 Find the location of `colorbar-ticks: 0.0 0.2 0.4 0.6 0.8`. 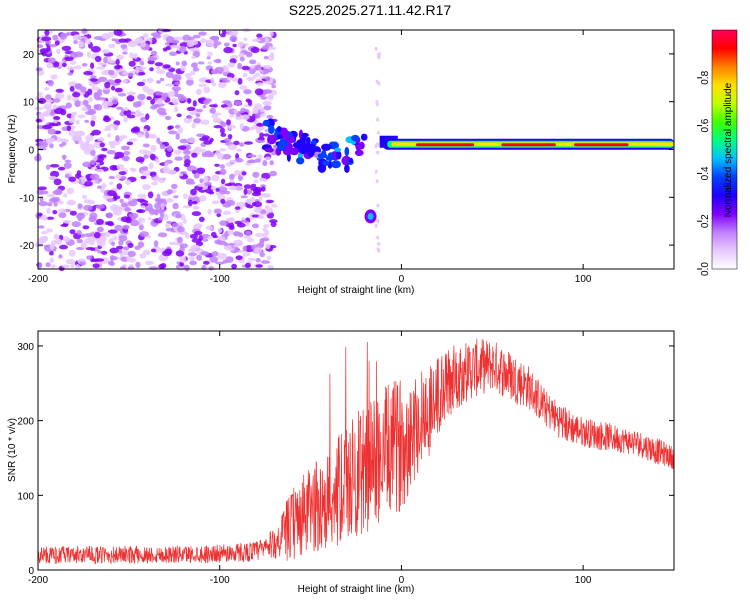

colorbar-ticks: 0.0 0.2 0.4 0.6 0.8 is located at coordinates (704, 173).